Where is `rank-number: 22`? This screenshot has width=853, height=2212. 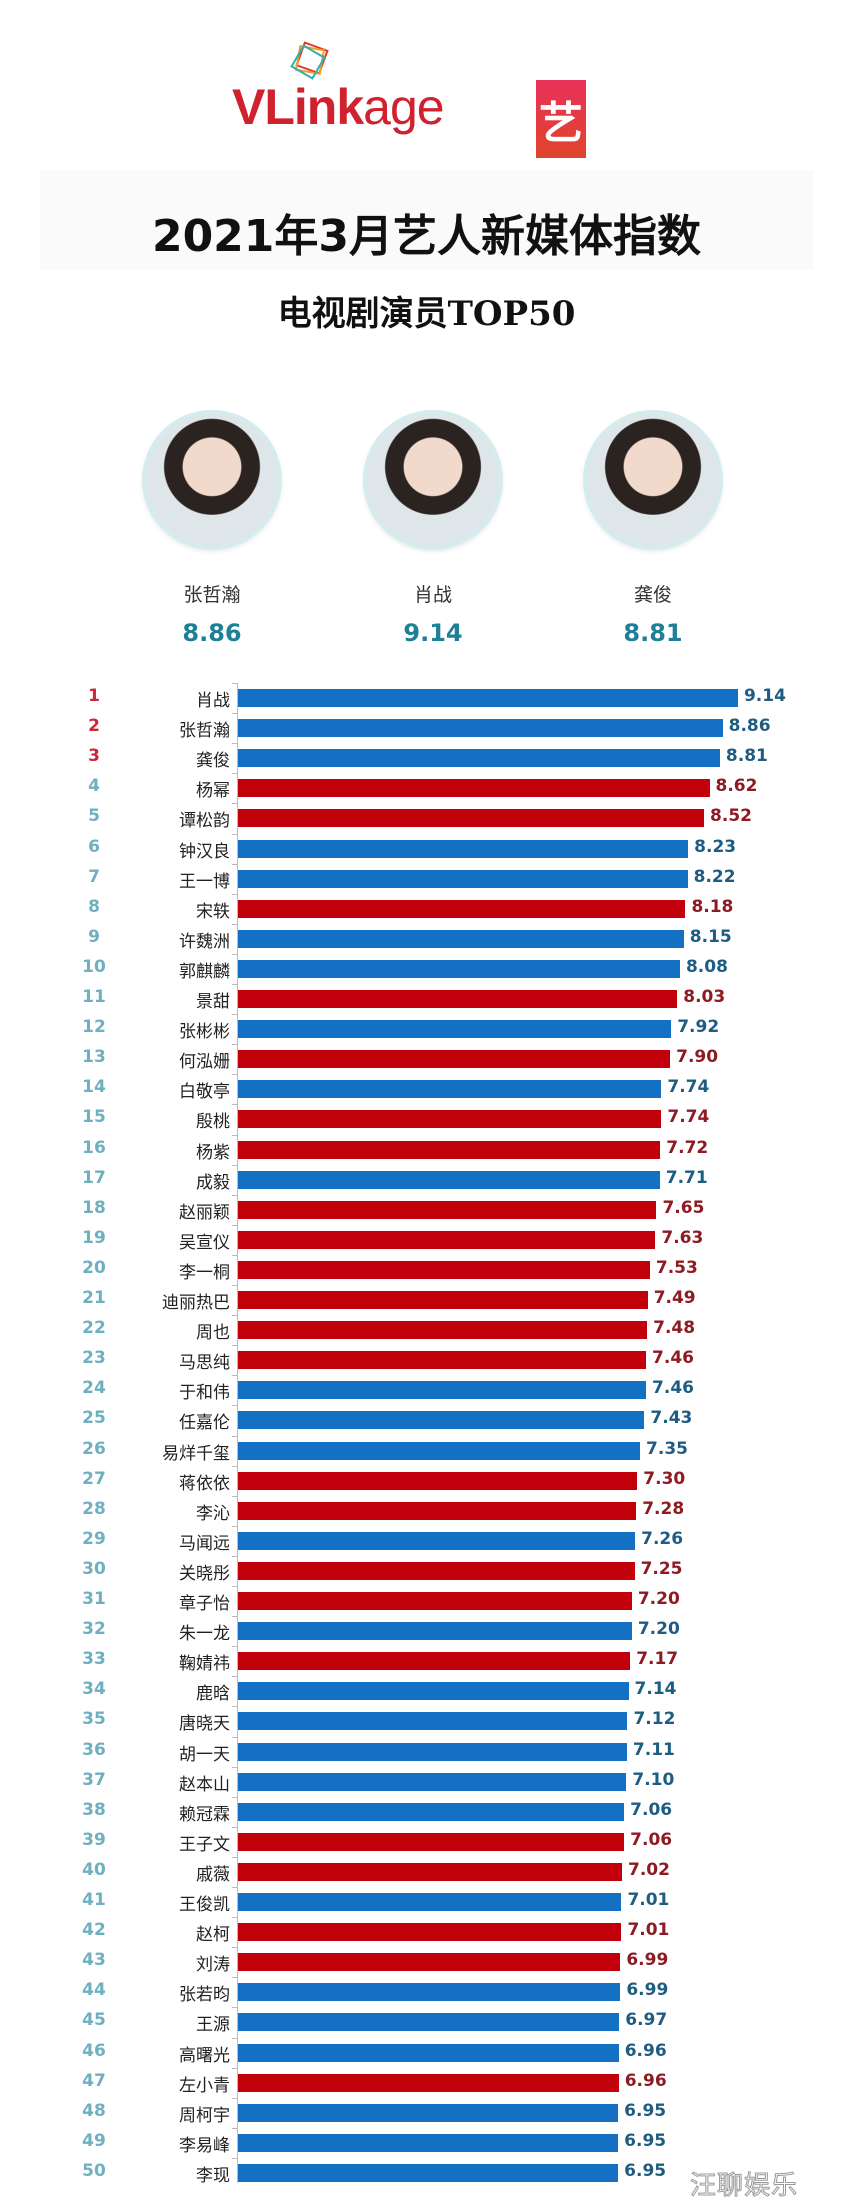 rank-number: 22 is located at coordinates (94, 1328).